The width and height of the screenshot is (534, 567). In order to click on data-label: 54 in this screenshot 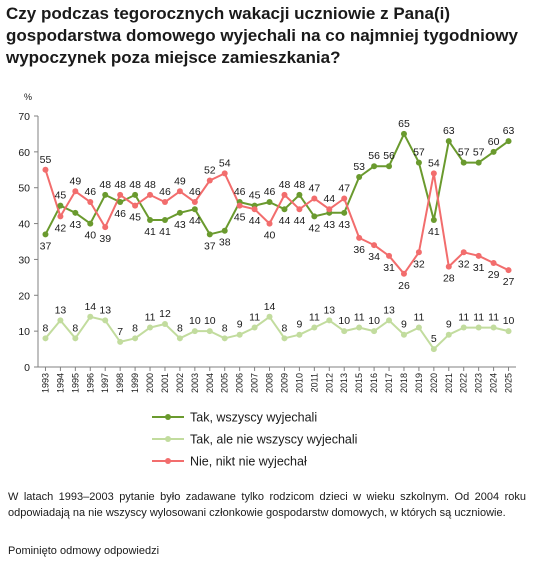, I will do `click(434, 163)`.